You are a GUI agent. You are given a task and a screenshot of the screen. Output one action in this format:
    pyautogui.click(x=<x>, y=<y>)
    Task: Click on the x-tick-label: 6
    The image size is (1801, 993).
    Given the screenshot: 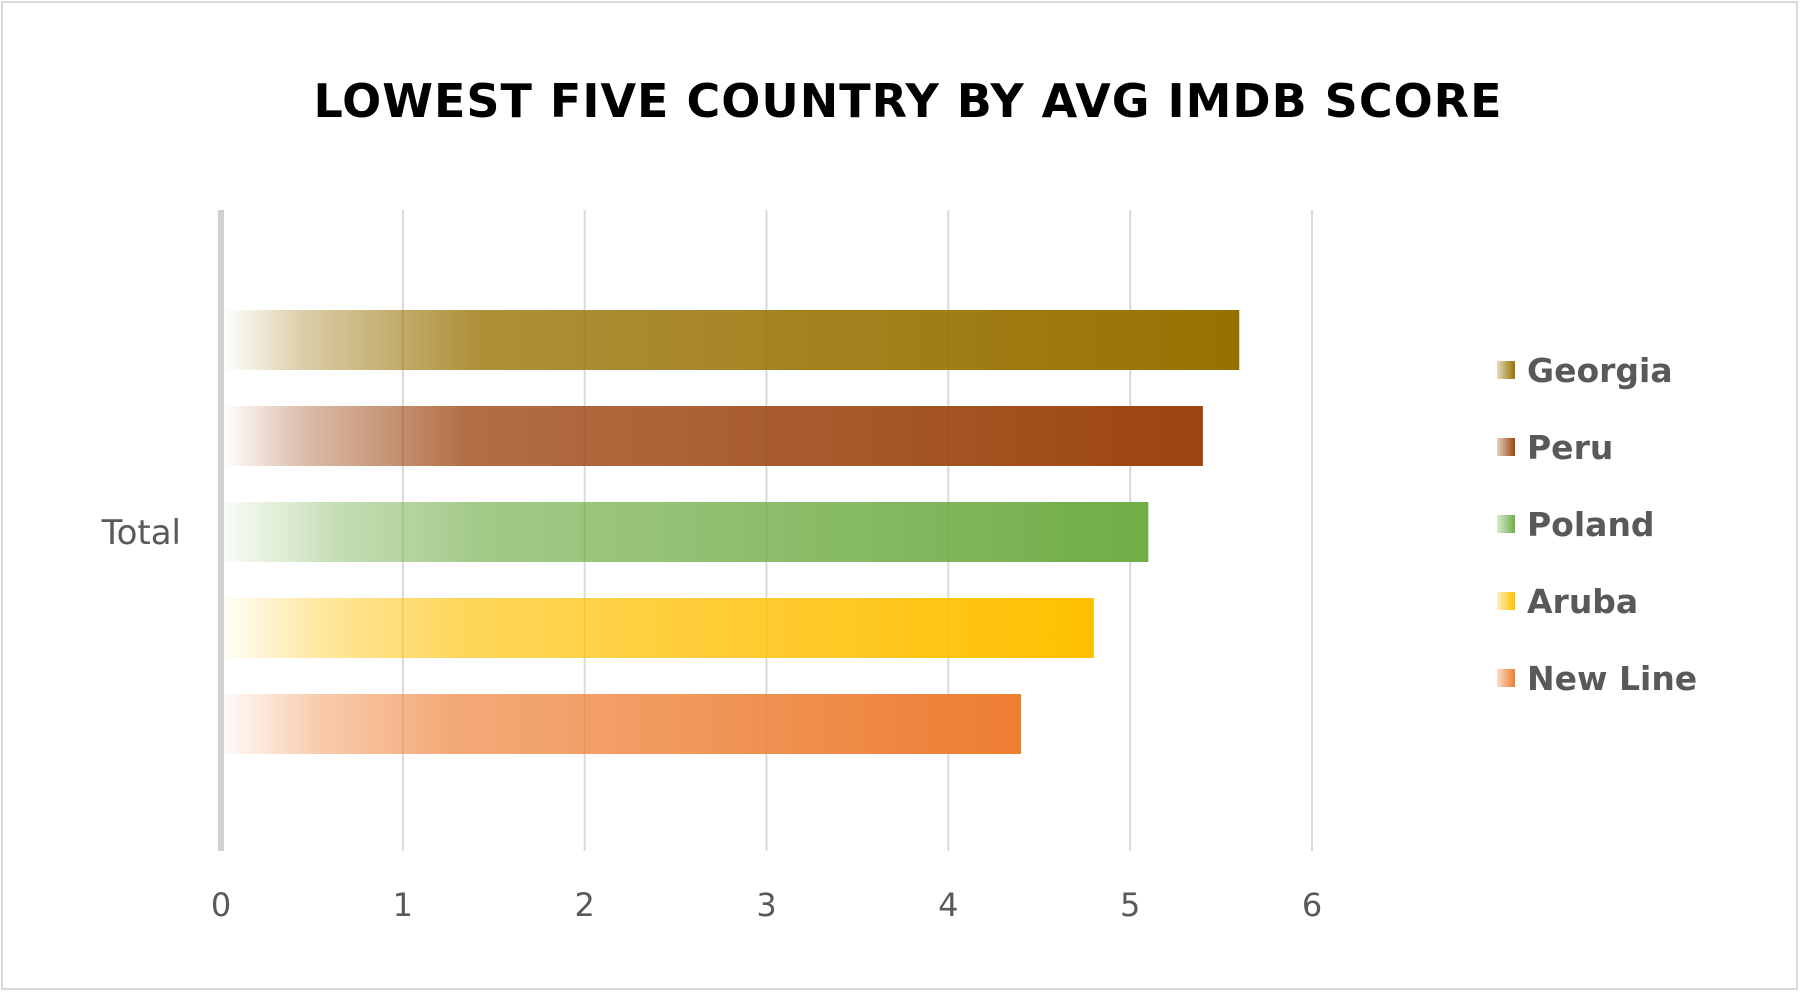 What is the action you would take?
    pyautogui.click(x=1312, y=905)
    